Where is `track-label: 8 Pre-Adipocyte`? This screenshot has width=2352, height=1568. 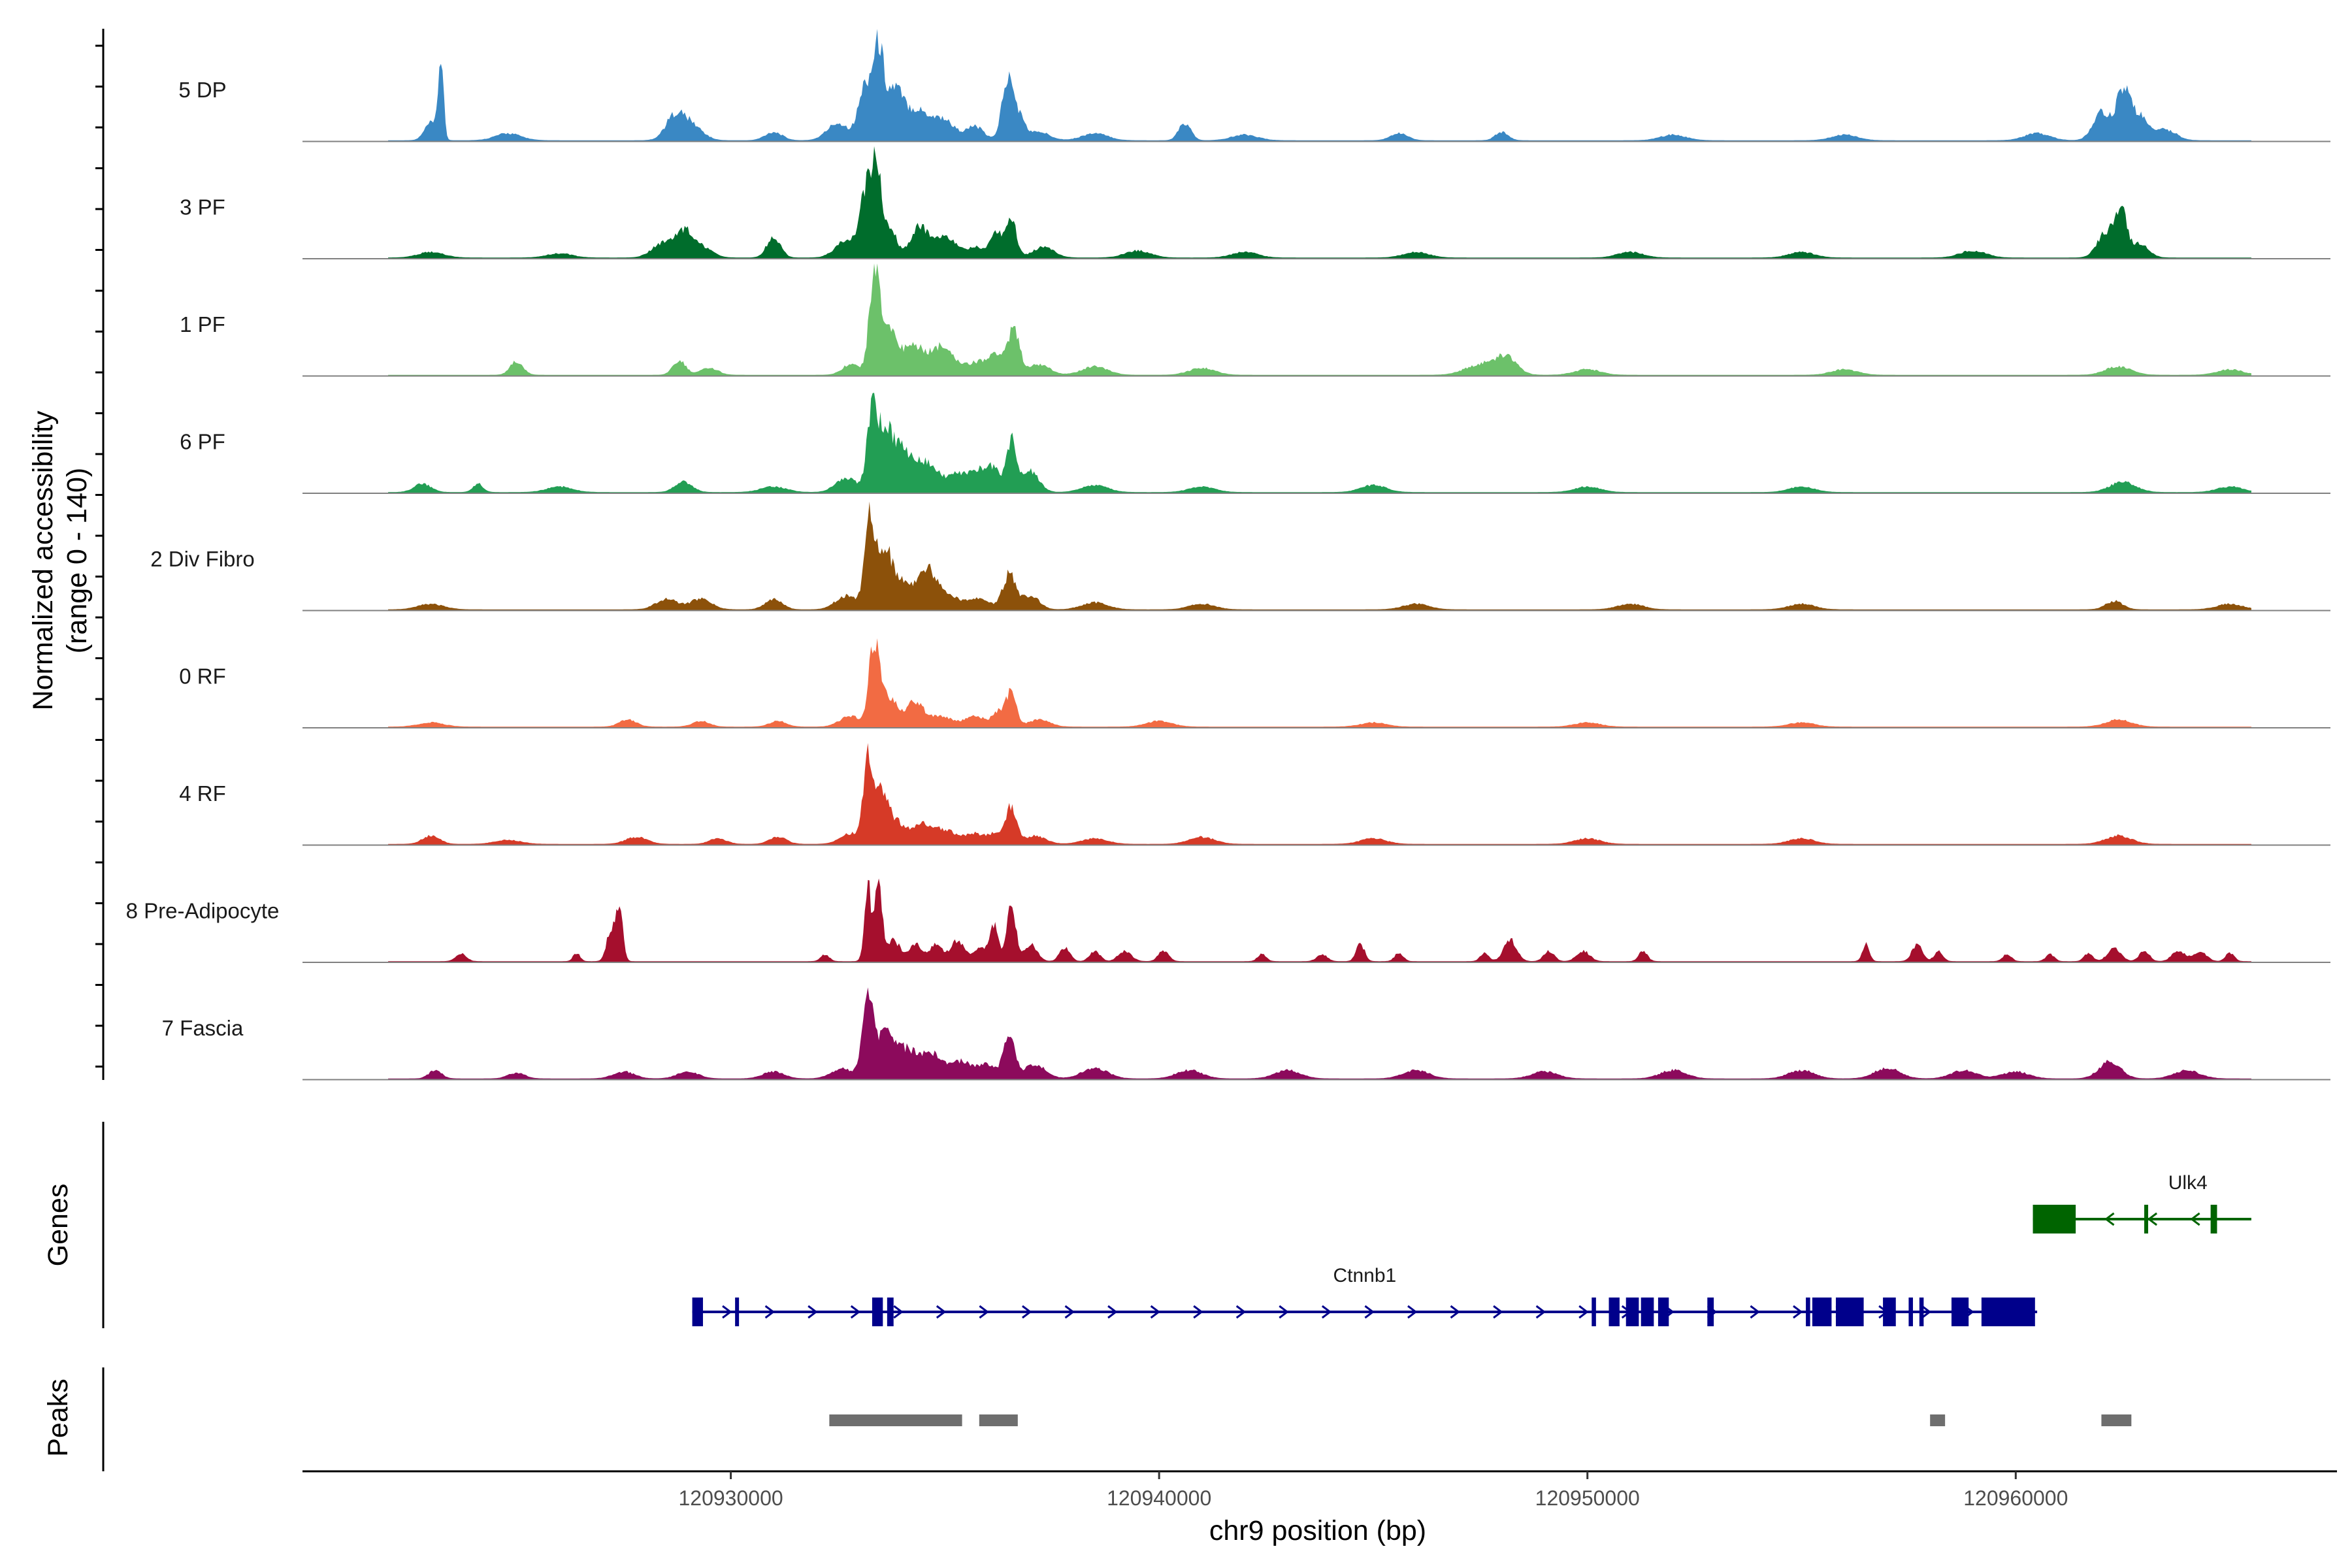 track-label: 8 Pre-Adipocyte is located at coordinates (203, 911).